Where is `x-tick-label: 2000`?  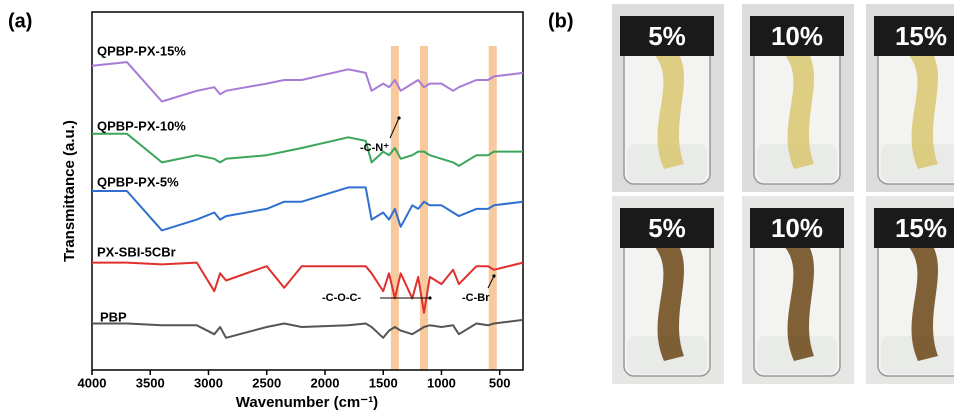
x-tick-label: 2000 is located at coordinates (325, 382).